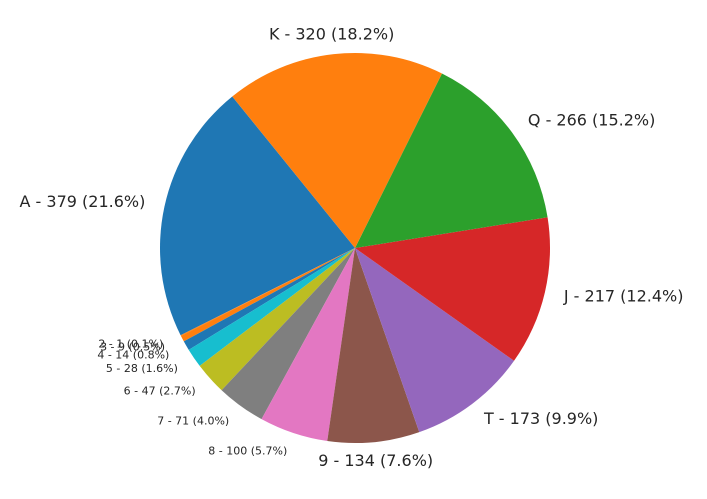  I want to click on pie-slice-T, so click(435, 340).